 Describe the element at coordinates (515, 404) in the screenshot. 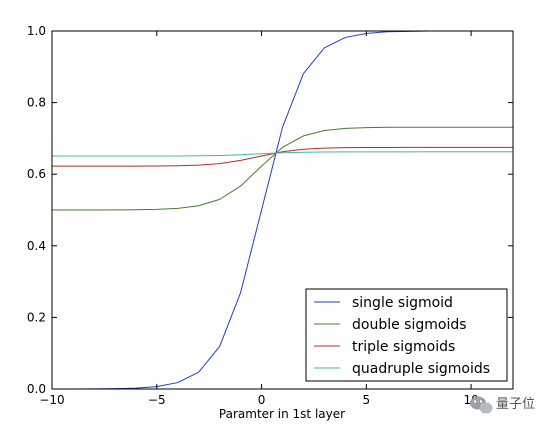

I see `watermark-text: 量子位` at that location.